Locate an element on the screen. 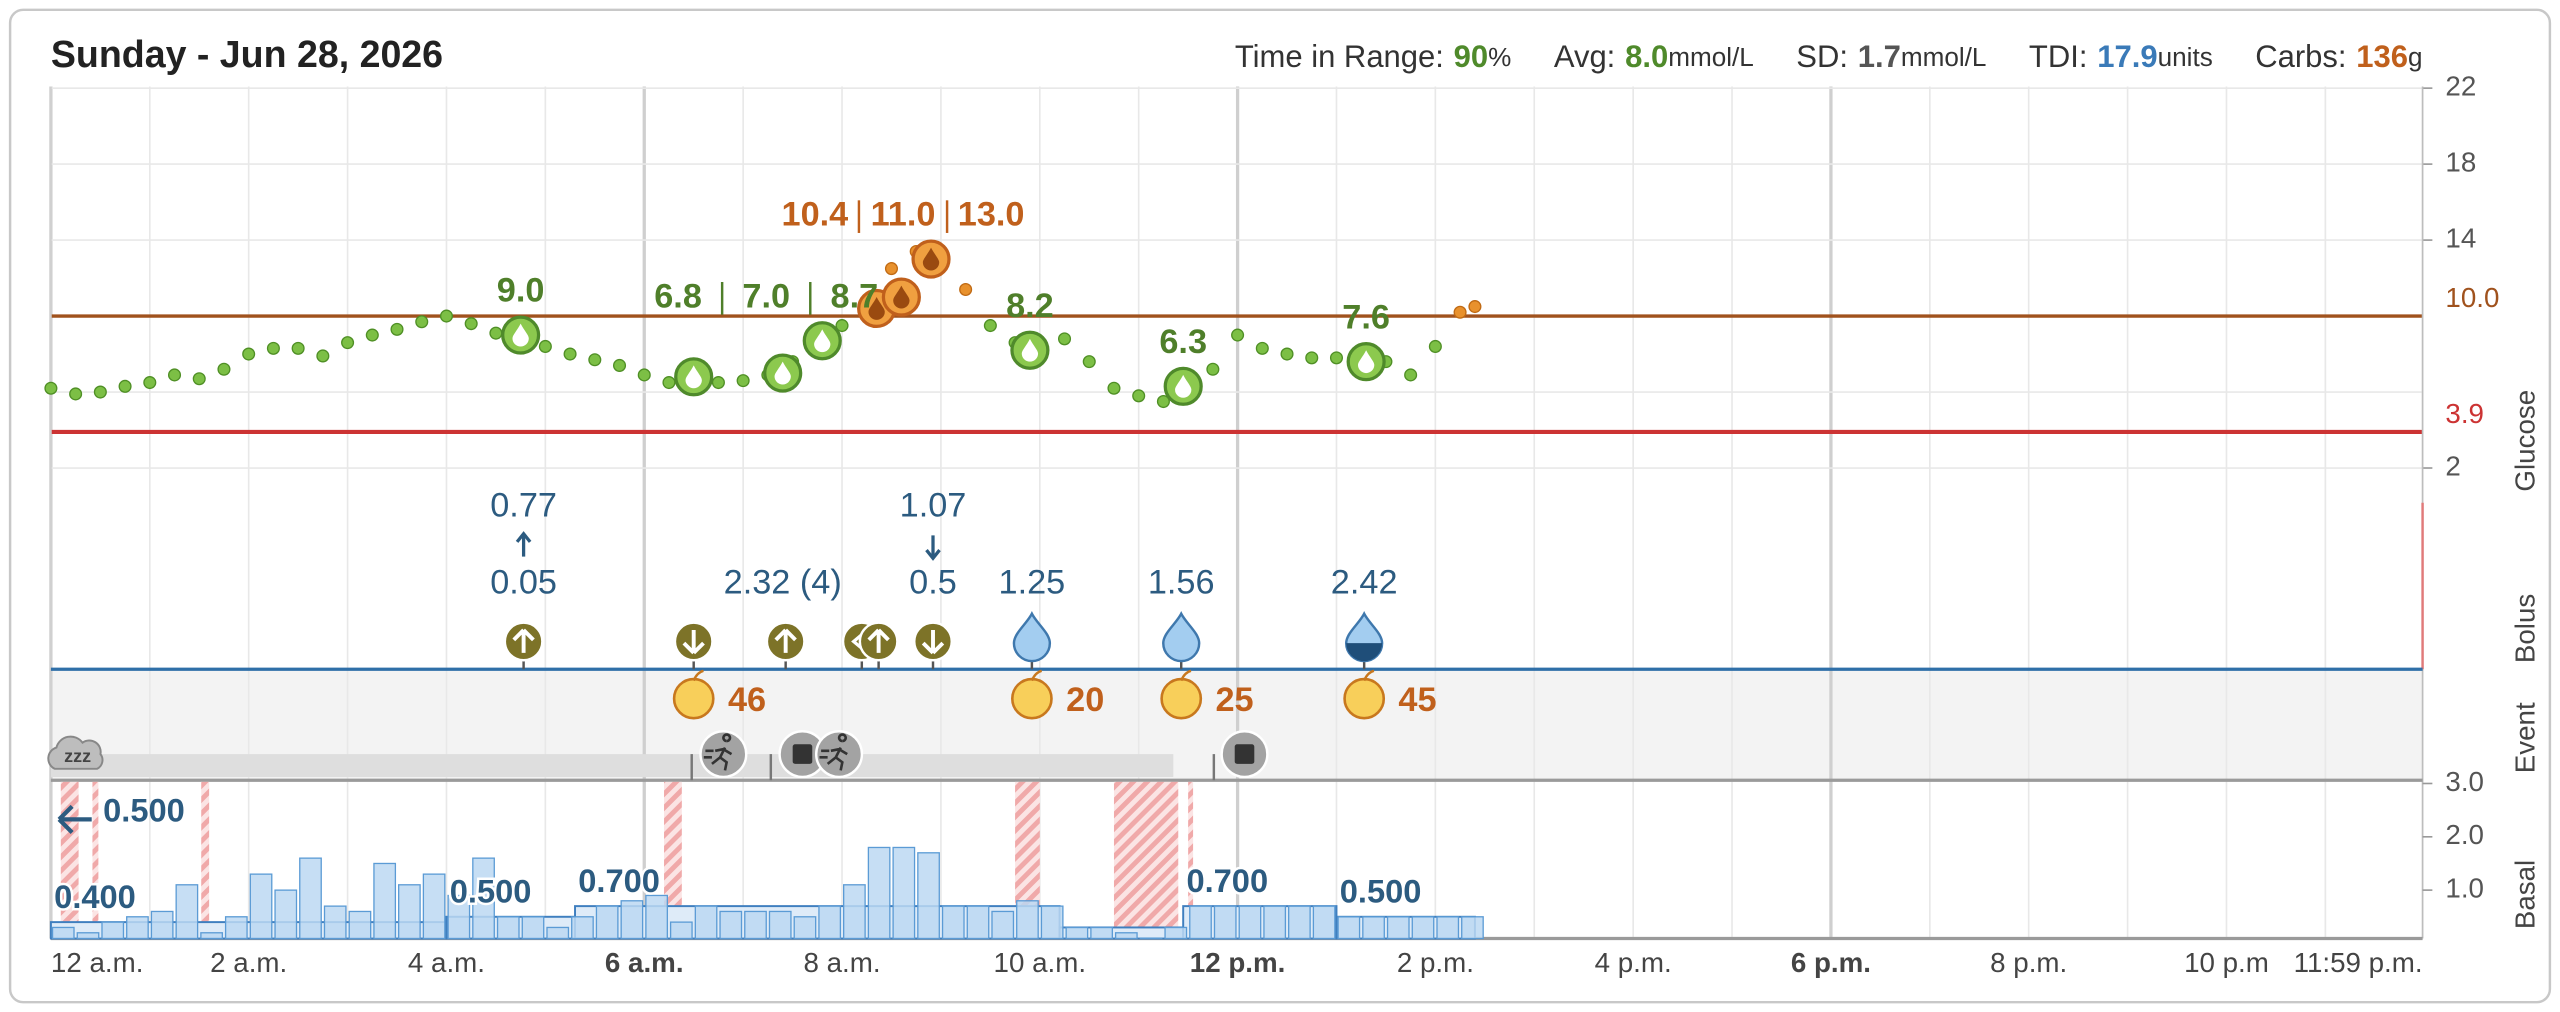 Image resolution: width=2560 pixels, height=1012 pixels. stat-unit: units is located at coordinates (2185, 57).